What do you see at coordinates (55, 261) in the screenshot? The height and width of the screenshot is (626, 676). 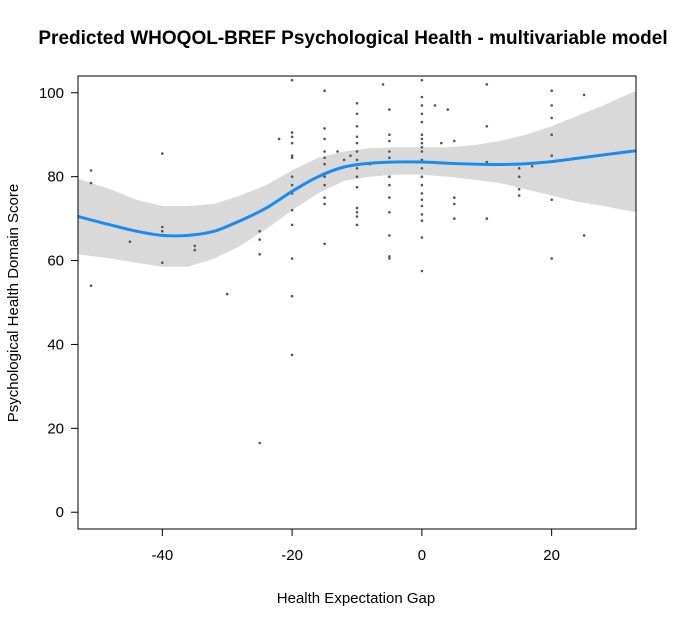 I see `y-tick-label: 60` at bounding box center [55, 261].